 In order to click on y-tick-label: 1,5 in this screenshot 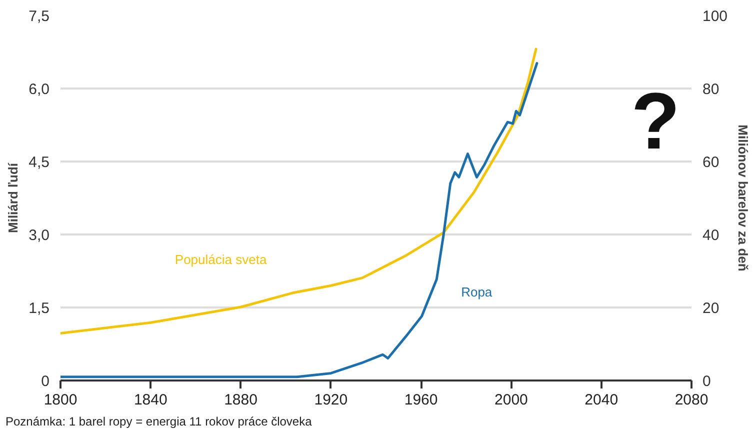, I will do `click(39, 308)`.